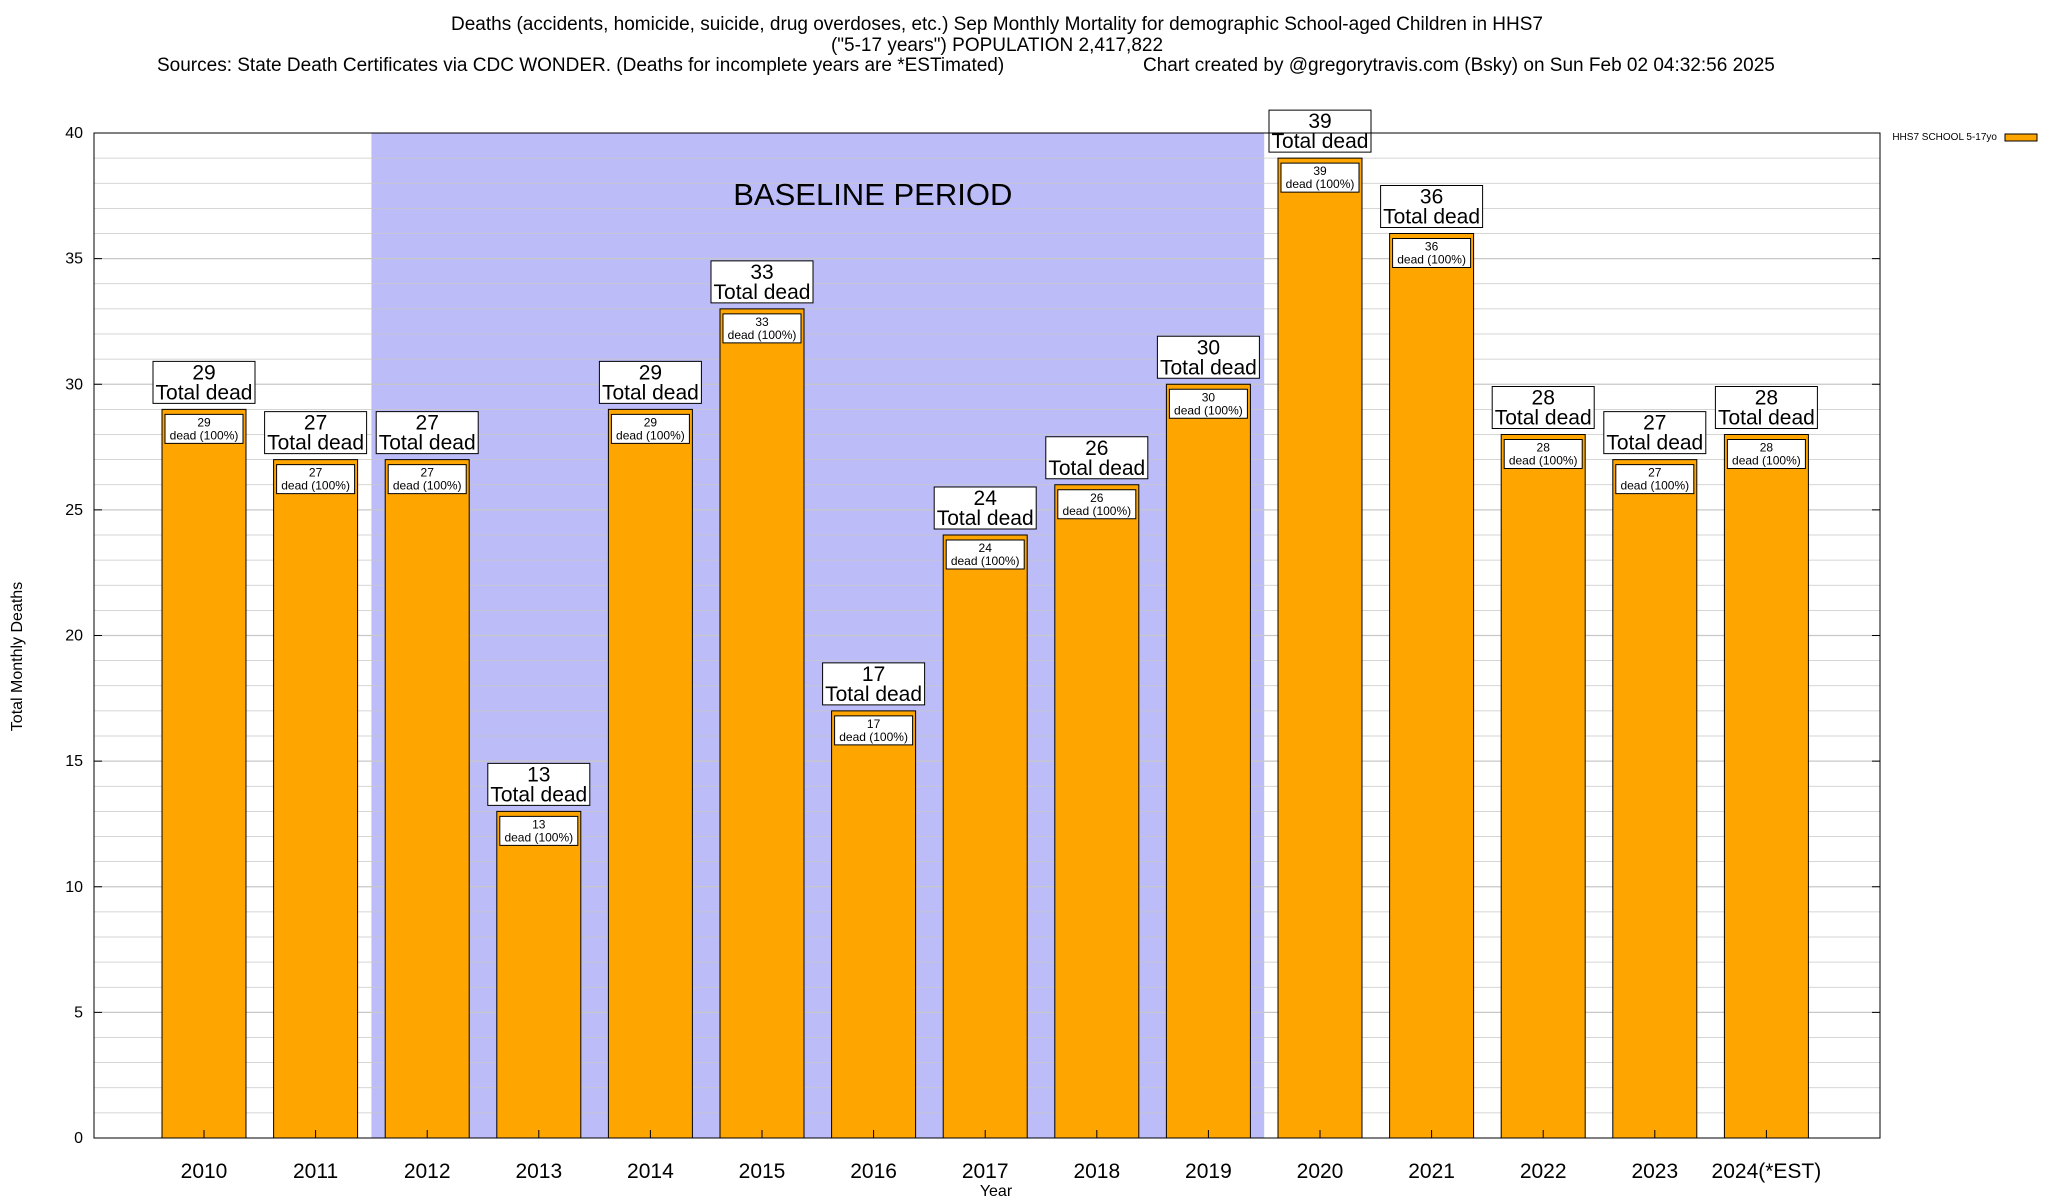 This screenshot has height=1200, width=2048. I want to click on x-tick-label: 2022, so click(1543, 1171).